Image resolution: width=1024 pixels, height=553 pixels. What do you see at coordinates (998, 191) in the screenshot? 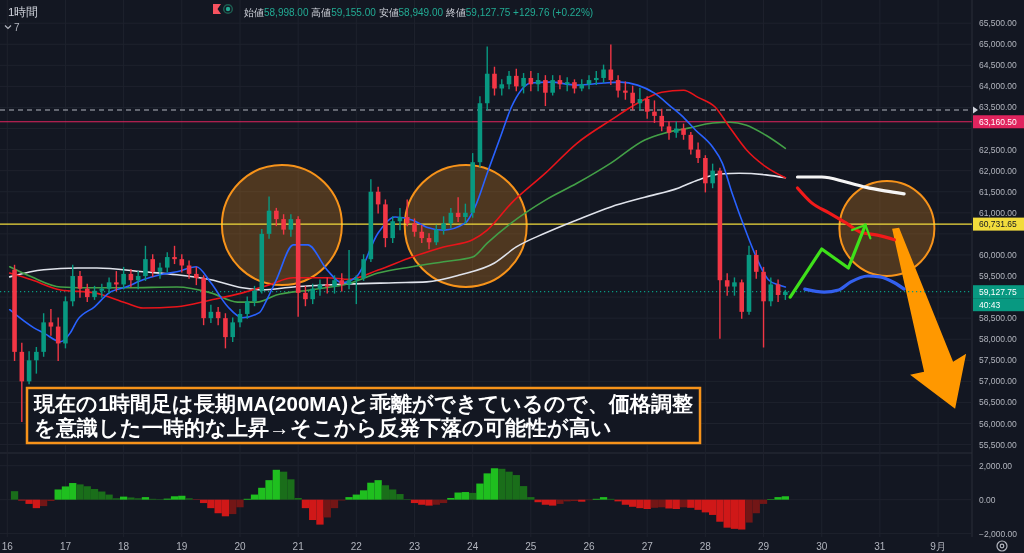
I see `y-tick-label: 61,500.00` at bounding box center [998, 191].